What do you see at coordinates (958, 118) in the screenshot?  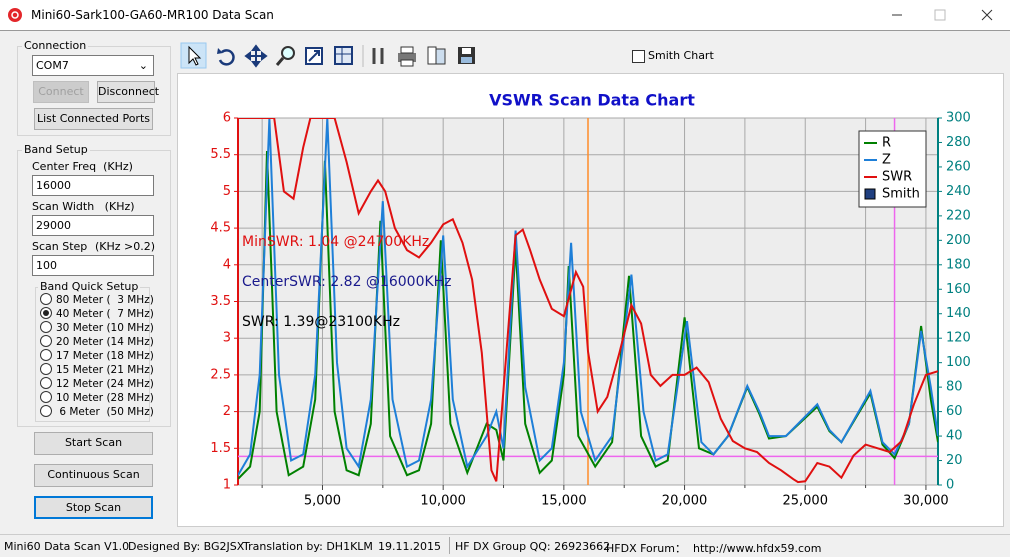 I see `y2-tick-label: 300` at bounding box center [958, 118].